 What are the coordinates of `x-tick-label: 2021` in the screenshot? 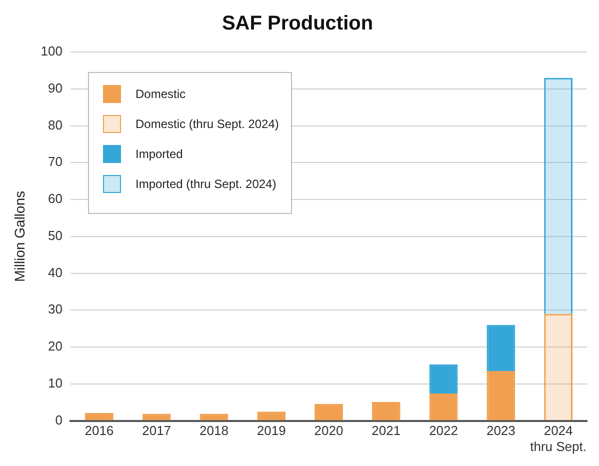 It's located at (386, 430).